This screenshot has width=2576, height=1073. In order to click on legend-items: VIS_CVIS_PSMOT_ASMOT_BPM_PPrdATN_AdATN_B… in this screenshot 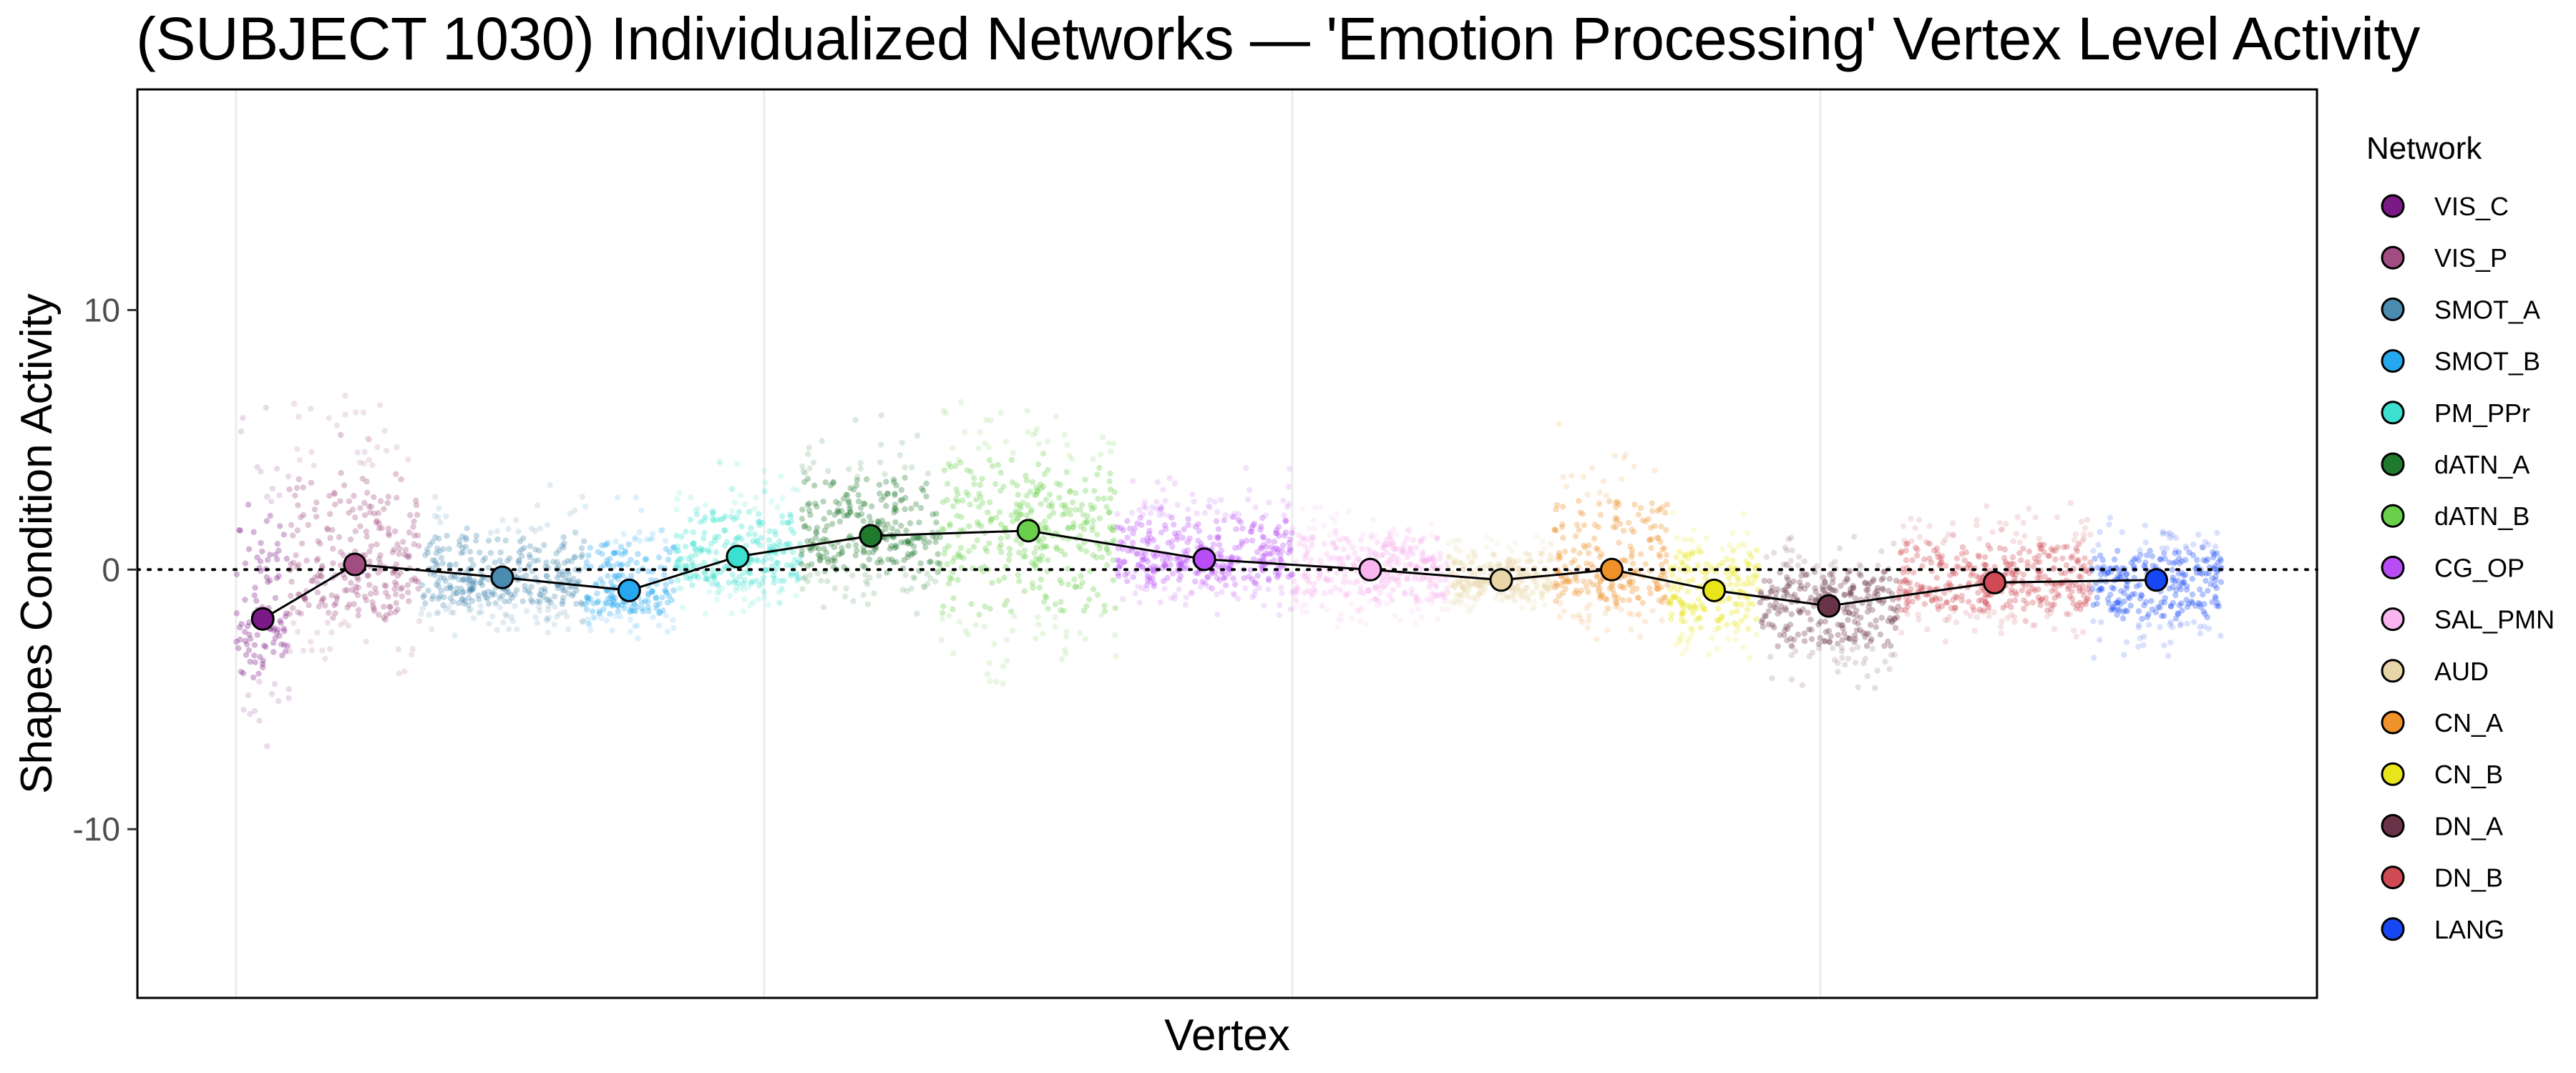, I will do `click(2468, 568)`.